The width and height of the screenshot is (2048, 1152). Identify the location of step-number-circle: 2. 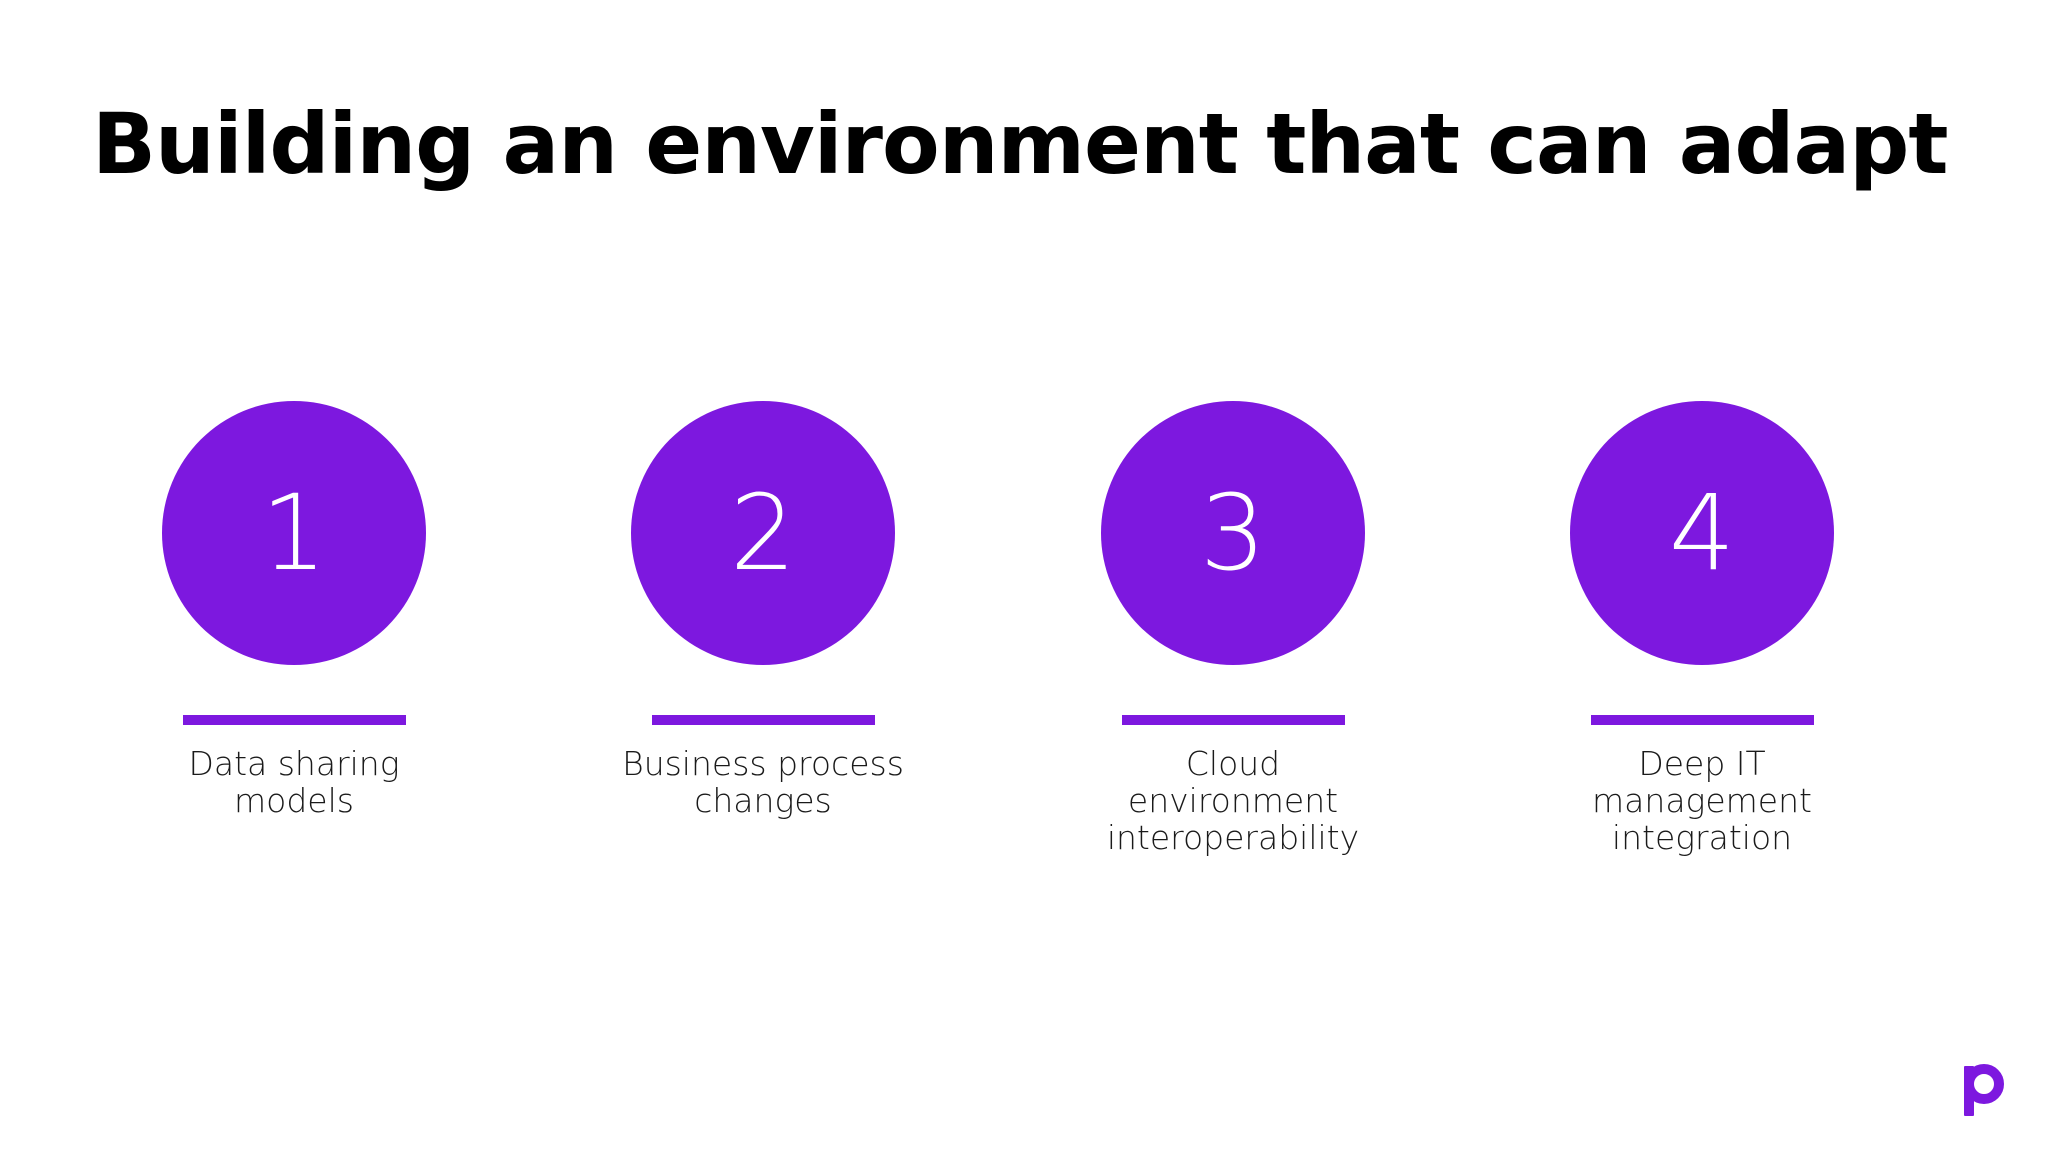
(763, 533).